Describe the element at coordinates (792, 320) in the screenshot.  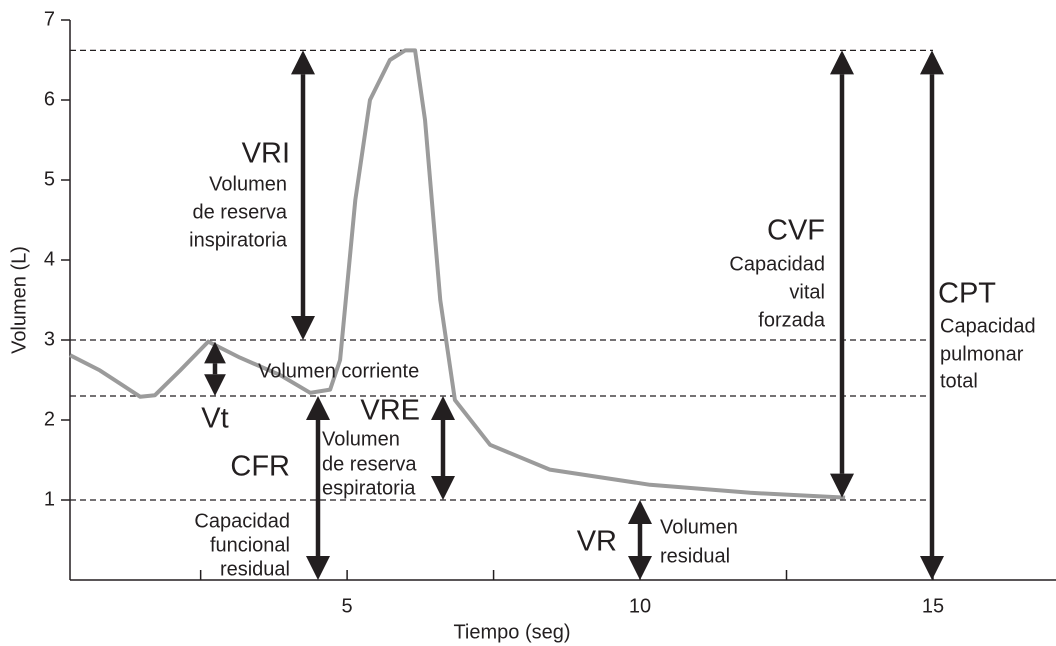
I see `annotation-text: forzada` at that location.